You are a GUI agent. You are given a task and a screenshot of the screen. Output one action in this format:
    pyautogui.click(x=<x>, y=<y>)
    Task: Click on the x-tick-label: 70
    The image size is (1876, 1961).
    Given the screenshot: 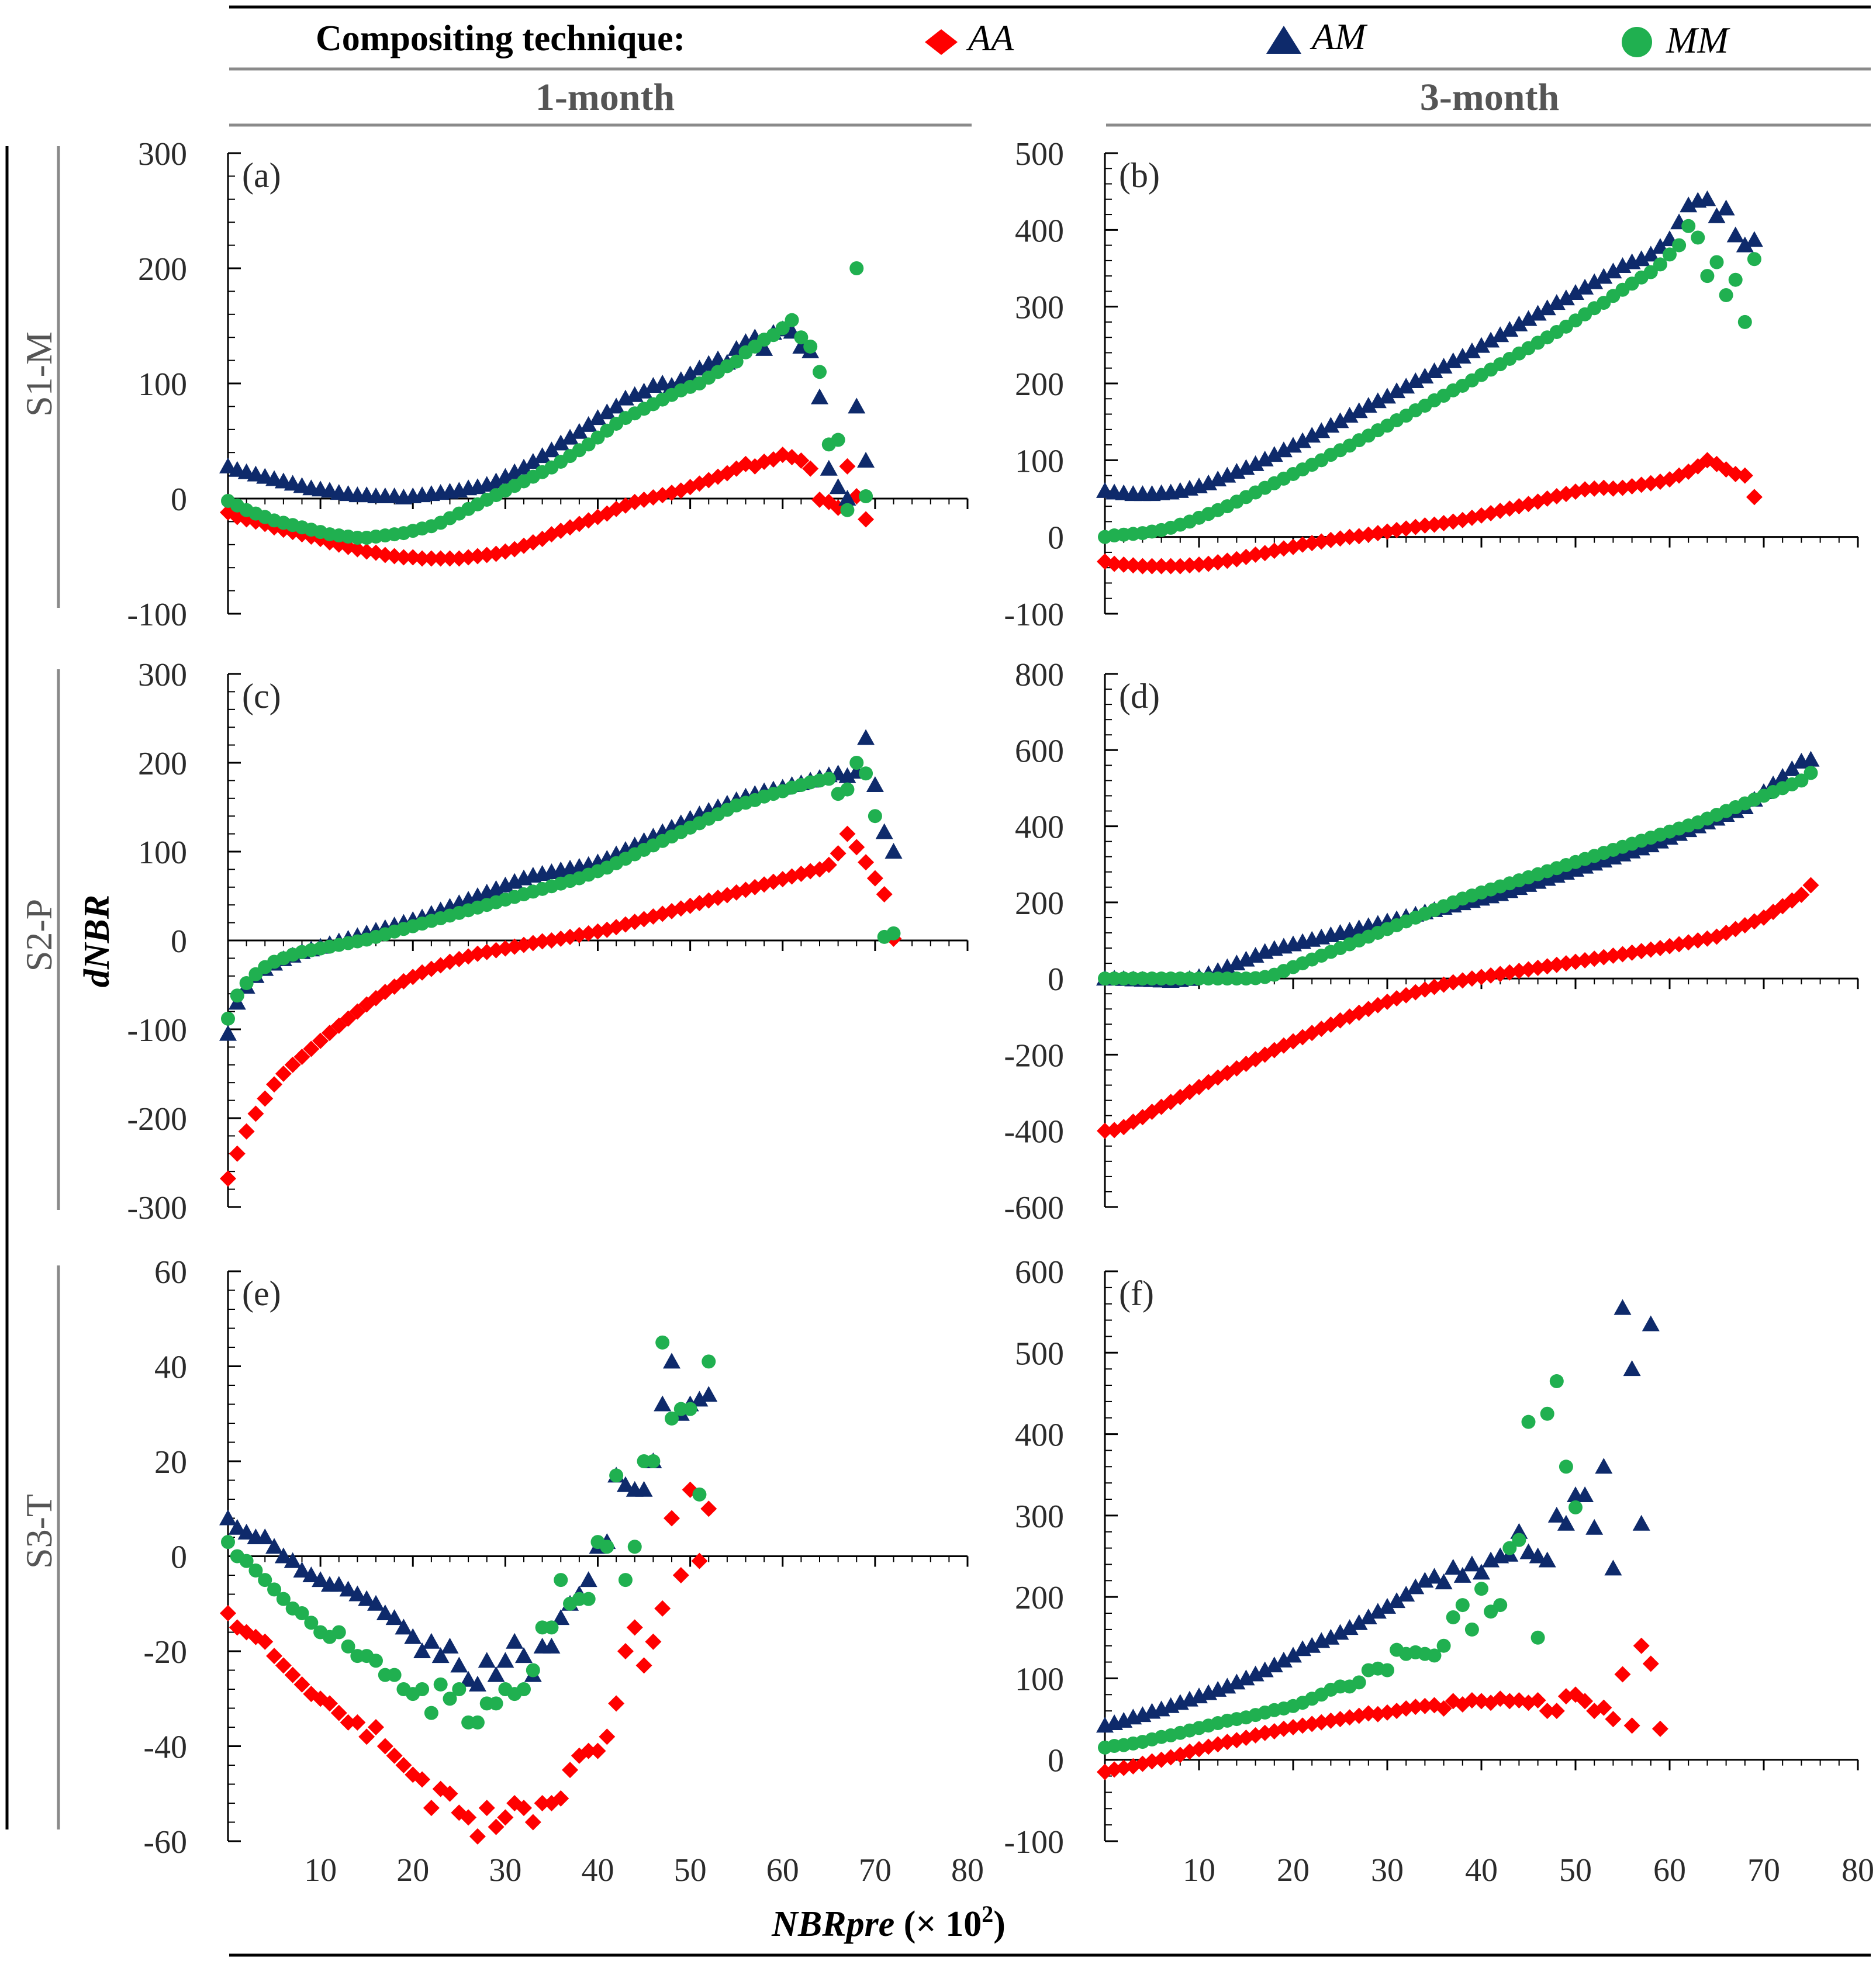 What is the action you would take?
    pyautogui.click(x=1763, y=1870)
    